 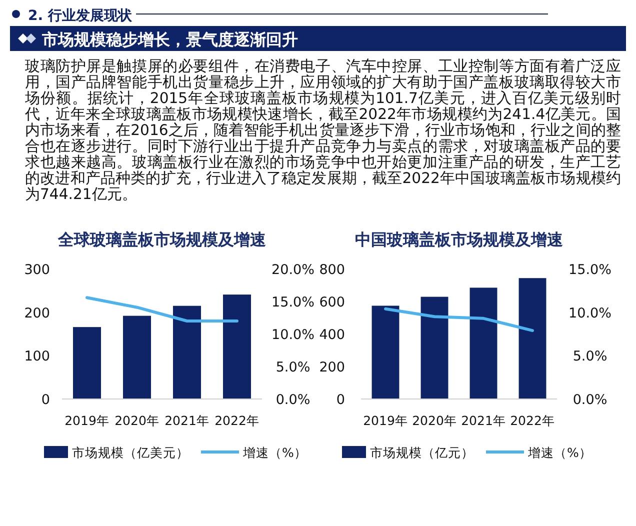 What do you see at coordinates (332, 302) in the screenshot?
I see `y-tick-label: 600` at bounding box center [332, 302].